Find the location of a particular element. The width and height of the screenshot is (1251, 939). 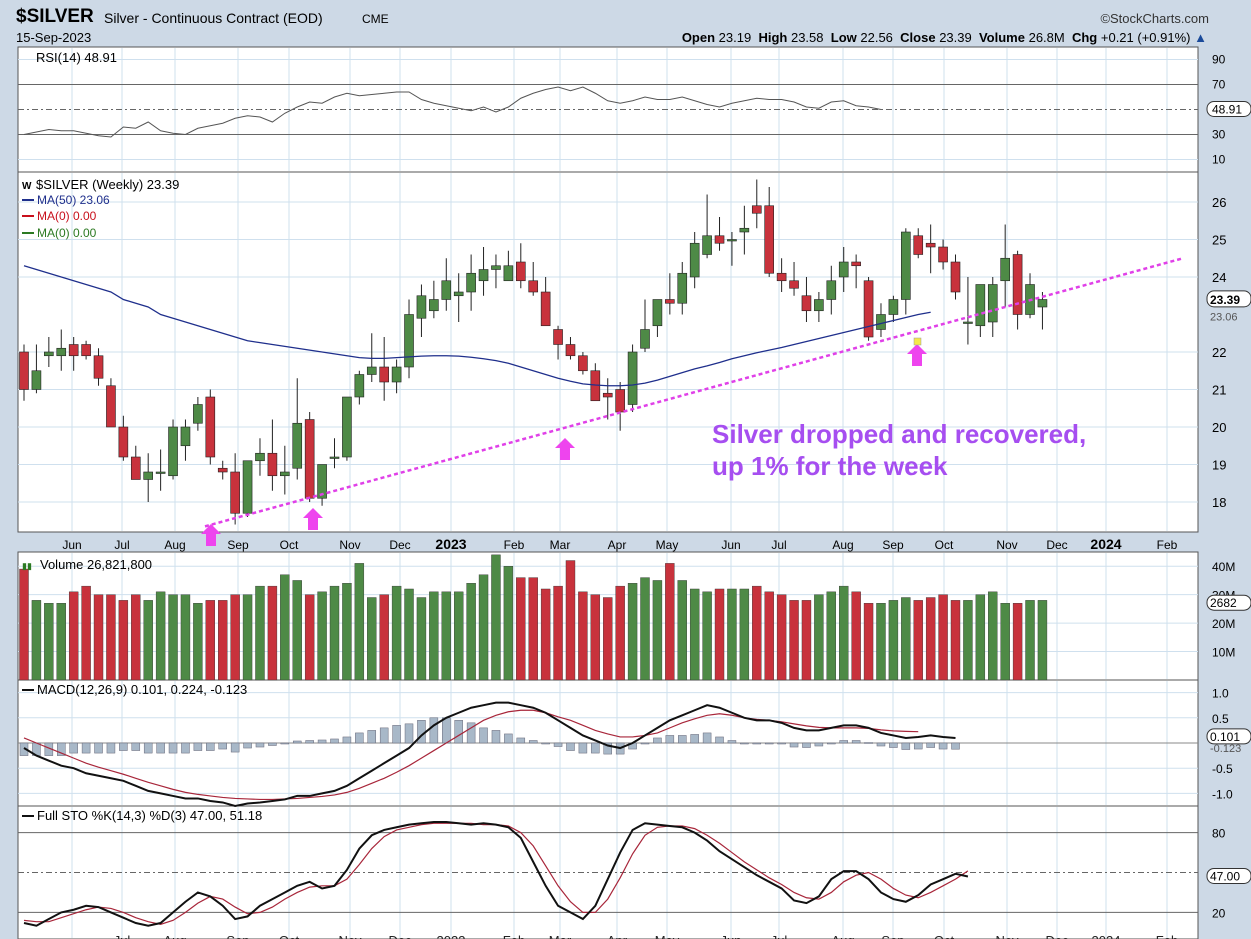

bottom-xaxis-label: Nov is located at coordinates (1007, 936).